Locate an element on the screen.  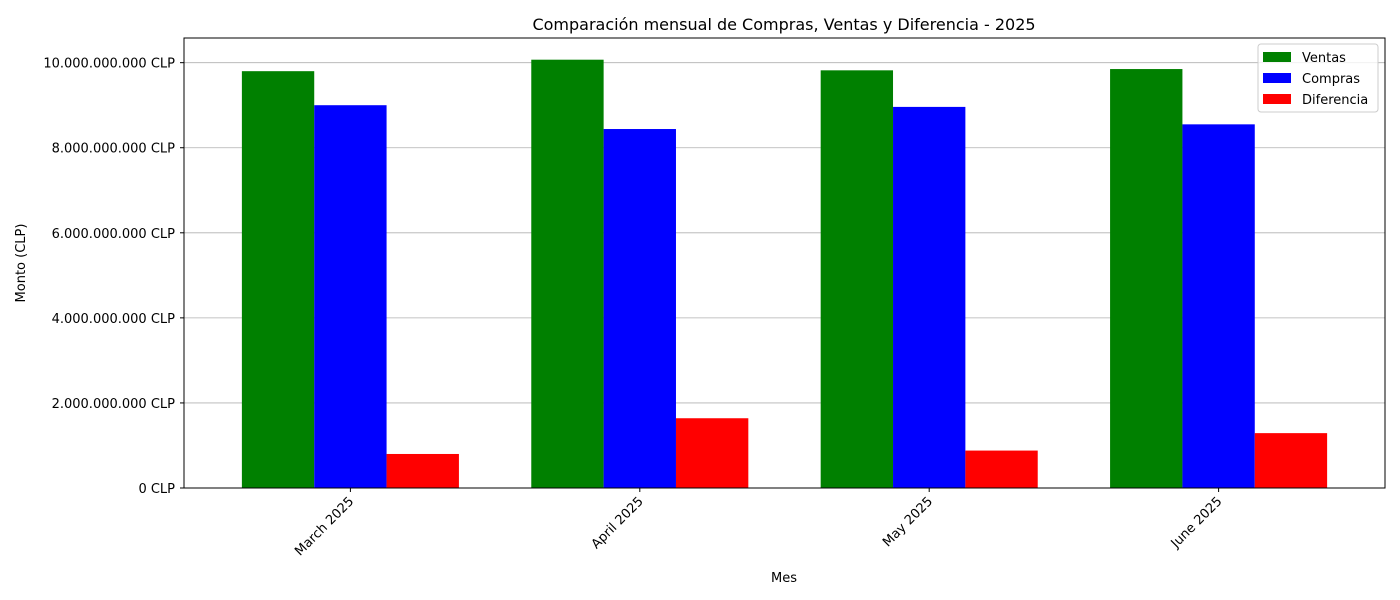
y-tick-label: 8.000.000.000 CLP is located at coordinates (114, 149).